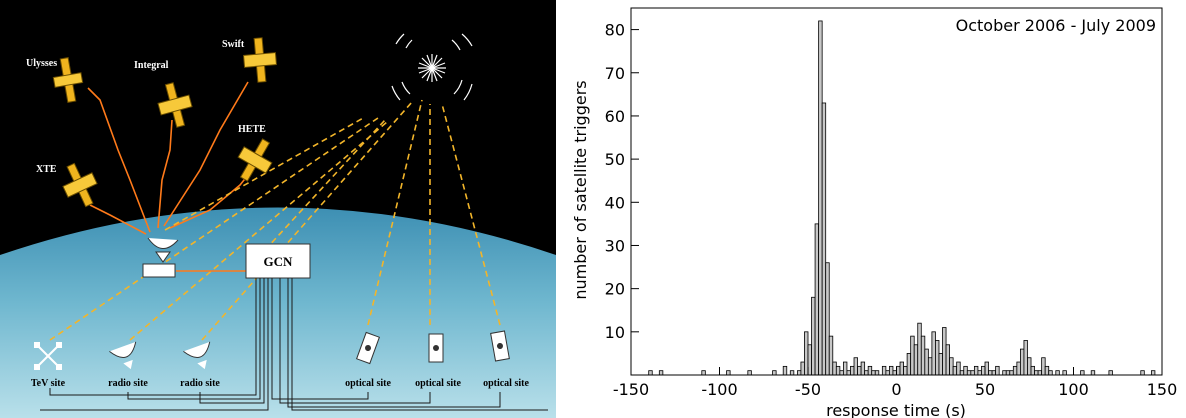 This screenshot has height=418, width=1186. I want to click on gcn-label: GCN, so click(279, 261).